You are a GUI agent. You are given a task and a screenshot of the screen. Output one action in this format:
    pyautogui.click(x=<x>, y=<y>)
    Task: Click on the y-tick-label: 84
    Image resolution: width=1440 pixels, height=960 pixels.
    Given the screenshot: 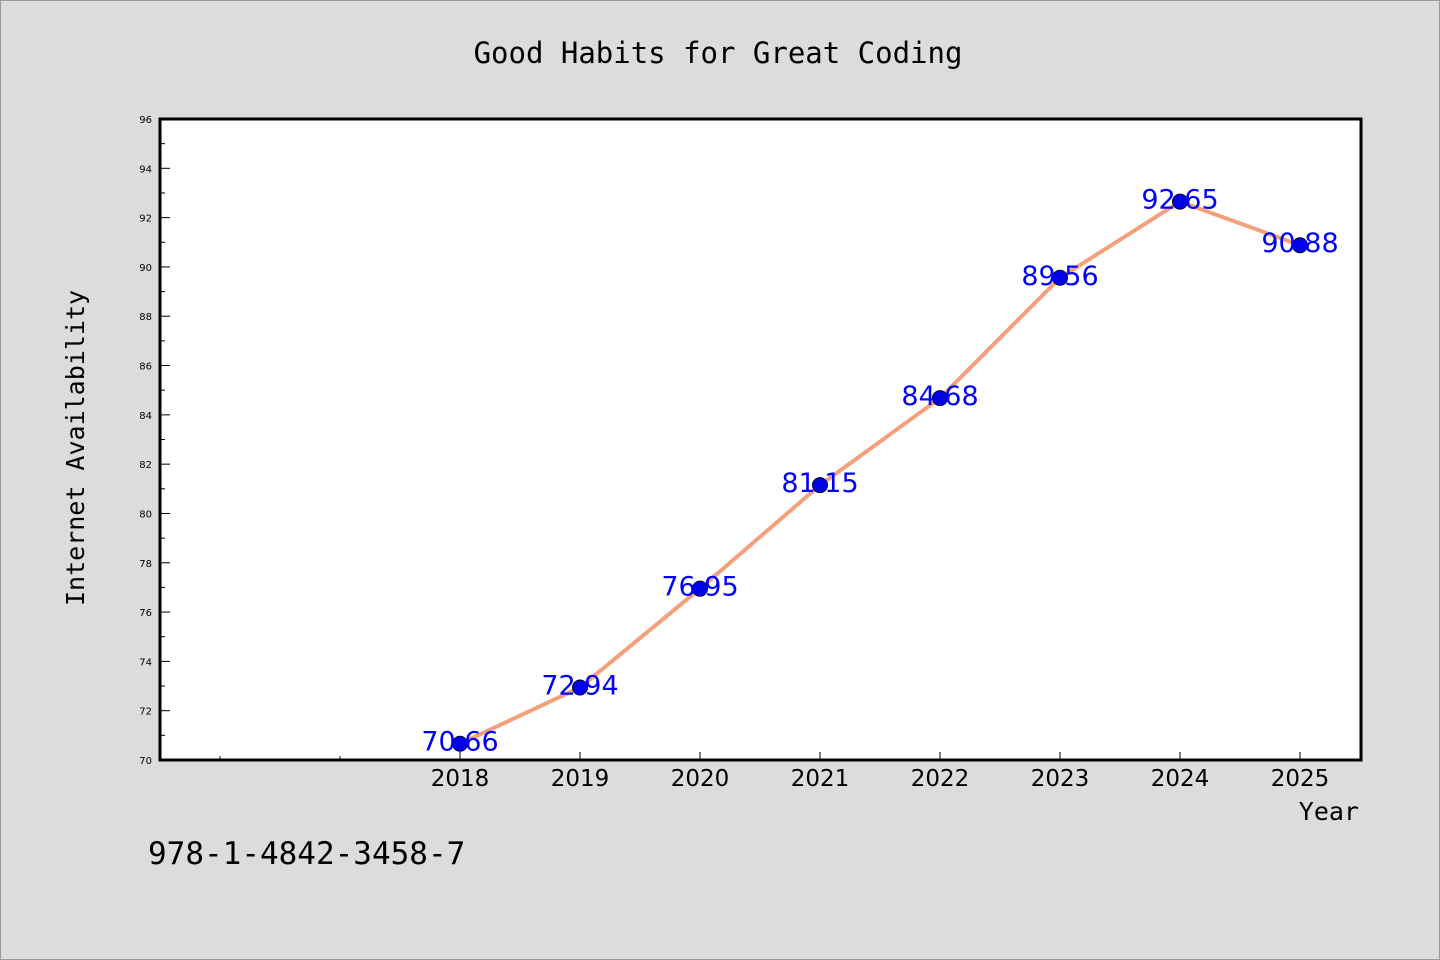 What is the action you would take?
    pyautogui.click(x=145, y=416)
    